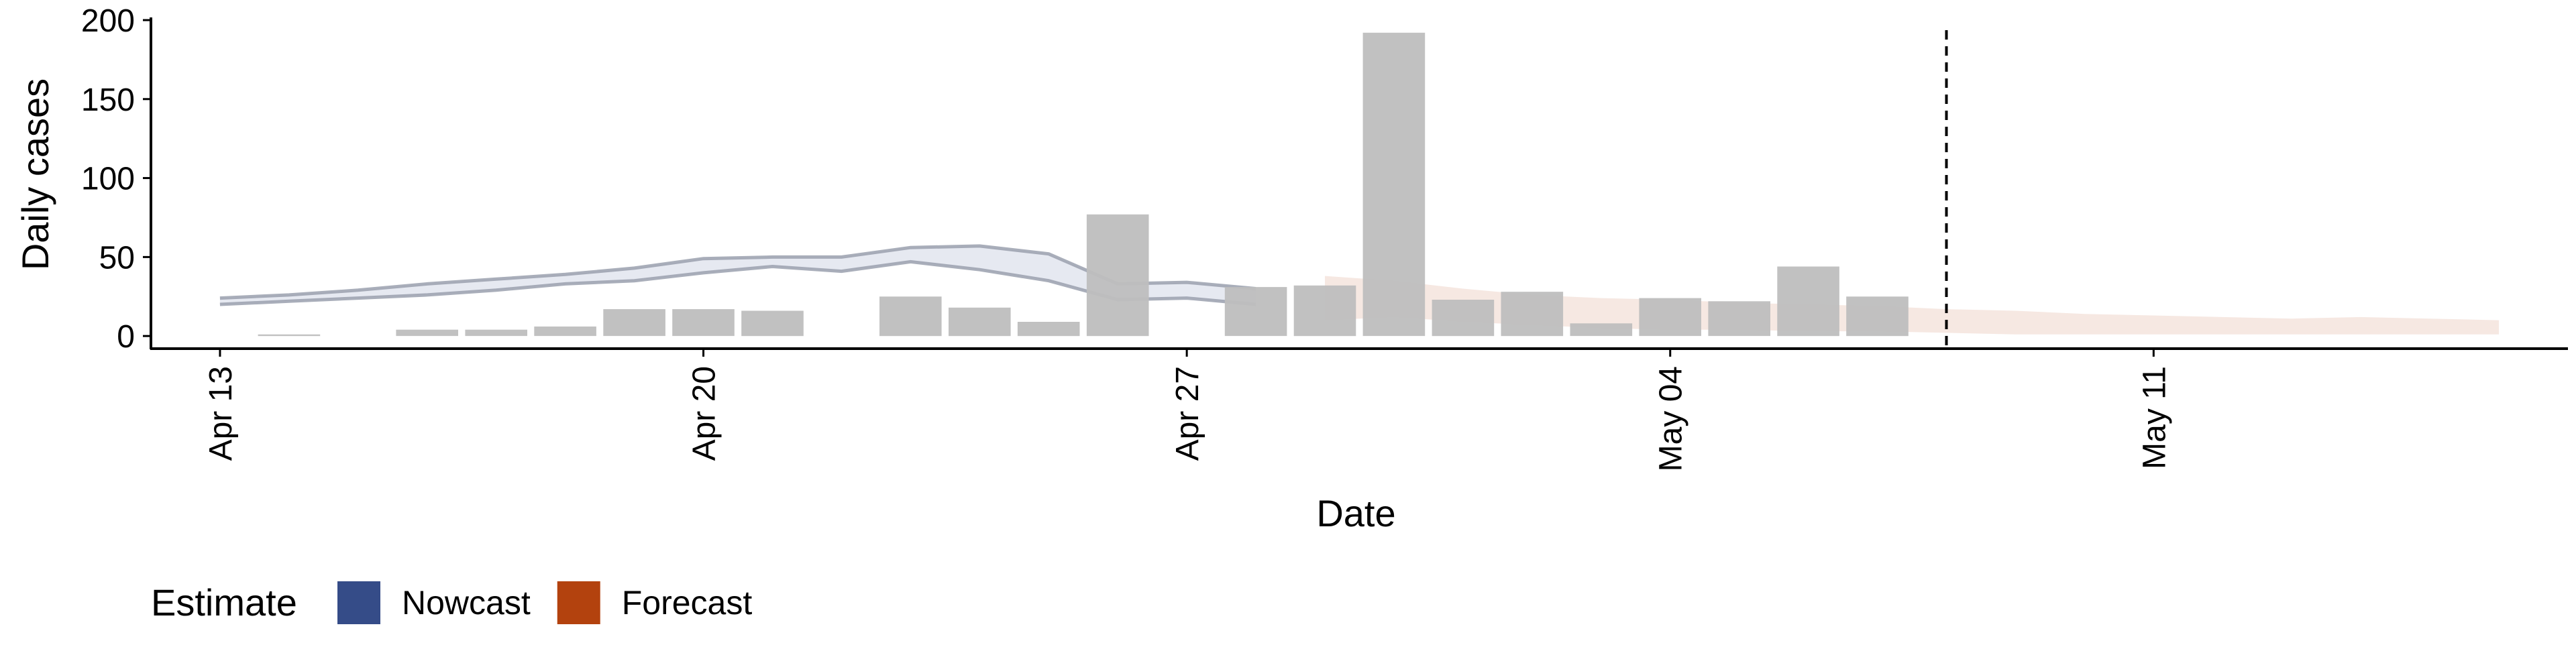 Image resolution: width=2576 pixels, height=647 pixels. I want to click on y-tick-label: 0, so click(126, 337).